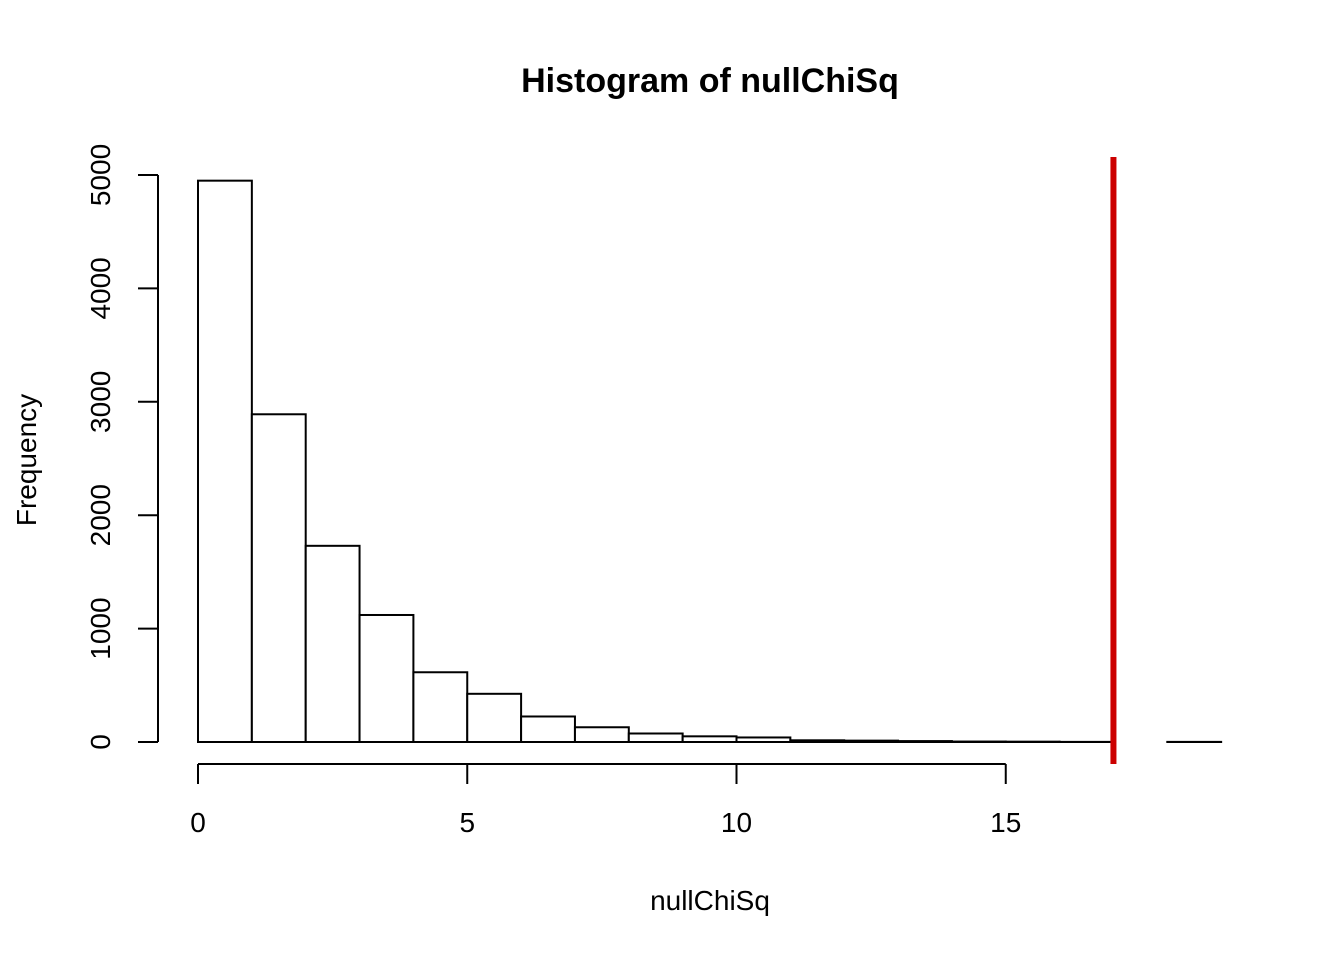 The image size is (1344, 960). I want to click on y-tick-label: 5000, so click(100, 175).